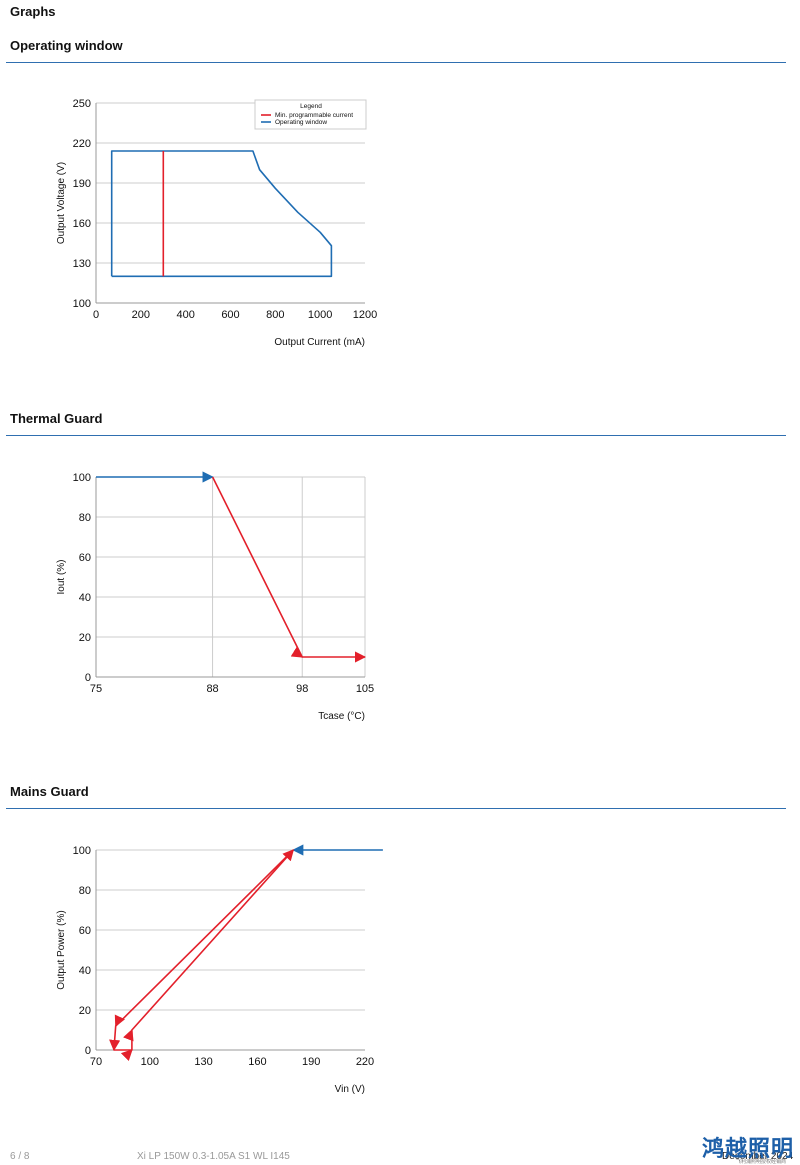  Describe the element at coordinates (350, 1089) in the screenshot. I see `x-axis-label: Vin (V)` at that location.